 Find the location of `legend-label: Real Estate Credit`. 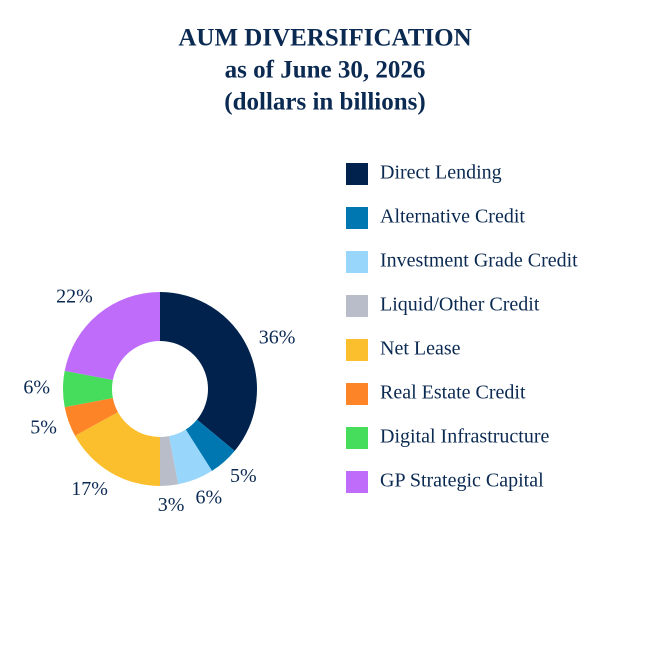

legend-label: Real Estate Credit is located at coordinates (453, 393).